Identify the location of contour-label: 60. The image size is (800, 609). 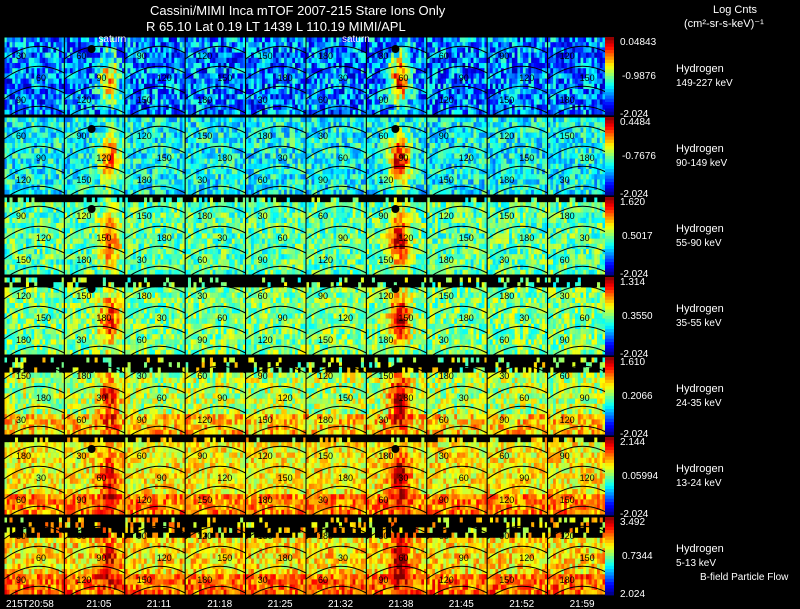
(41, 78).